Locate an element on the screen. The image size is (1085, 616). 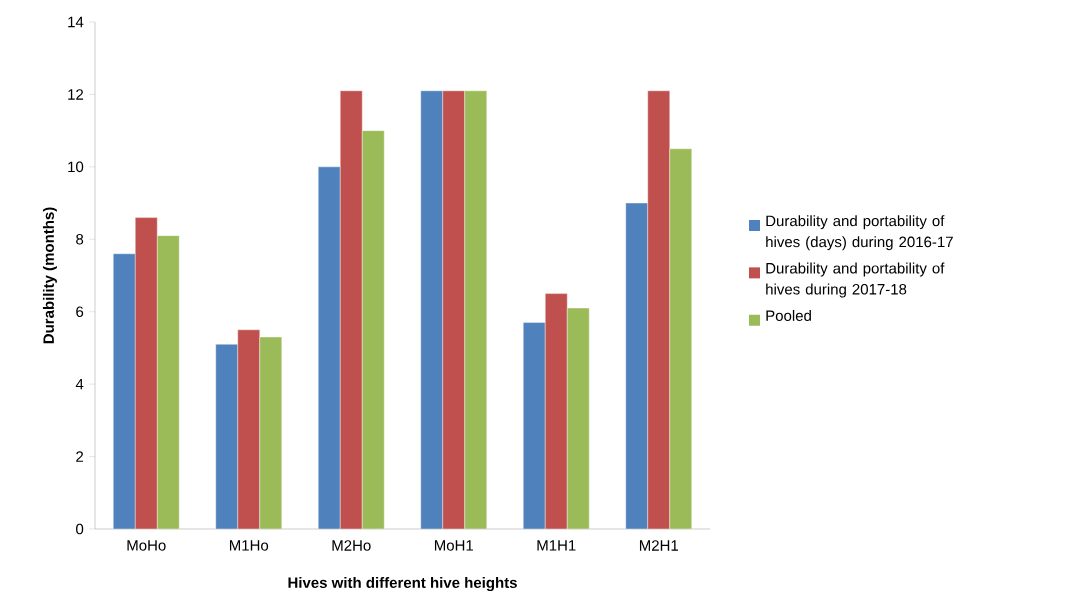
x-tick-label: M2H1 is located at coordinates (659, 545).